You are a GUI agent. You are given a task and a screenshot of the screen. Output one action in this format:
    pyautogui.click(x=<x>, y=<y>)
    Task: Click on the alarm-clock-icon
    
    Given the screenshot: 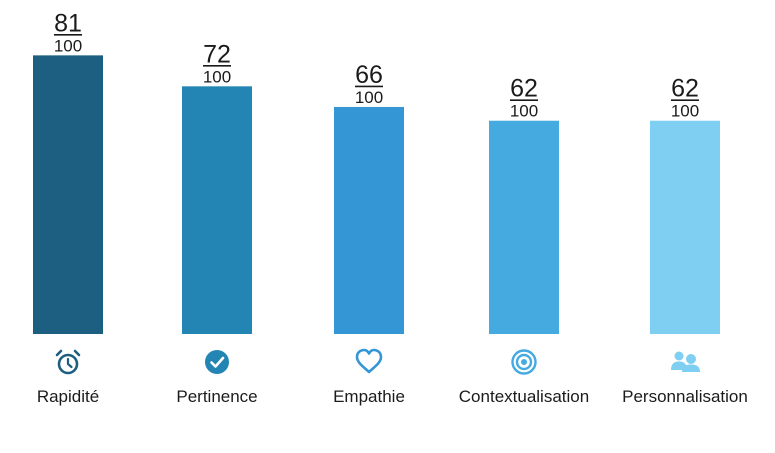 What is the action you would take?
    pyautogui.click(x=68, y=362)
    